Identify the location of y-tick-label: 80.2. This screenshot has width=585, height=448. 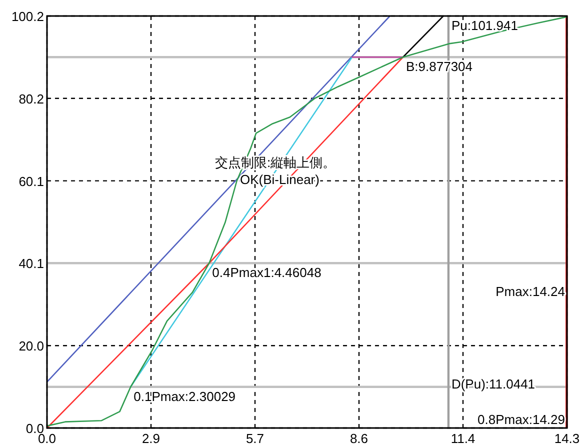
(31, 98).